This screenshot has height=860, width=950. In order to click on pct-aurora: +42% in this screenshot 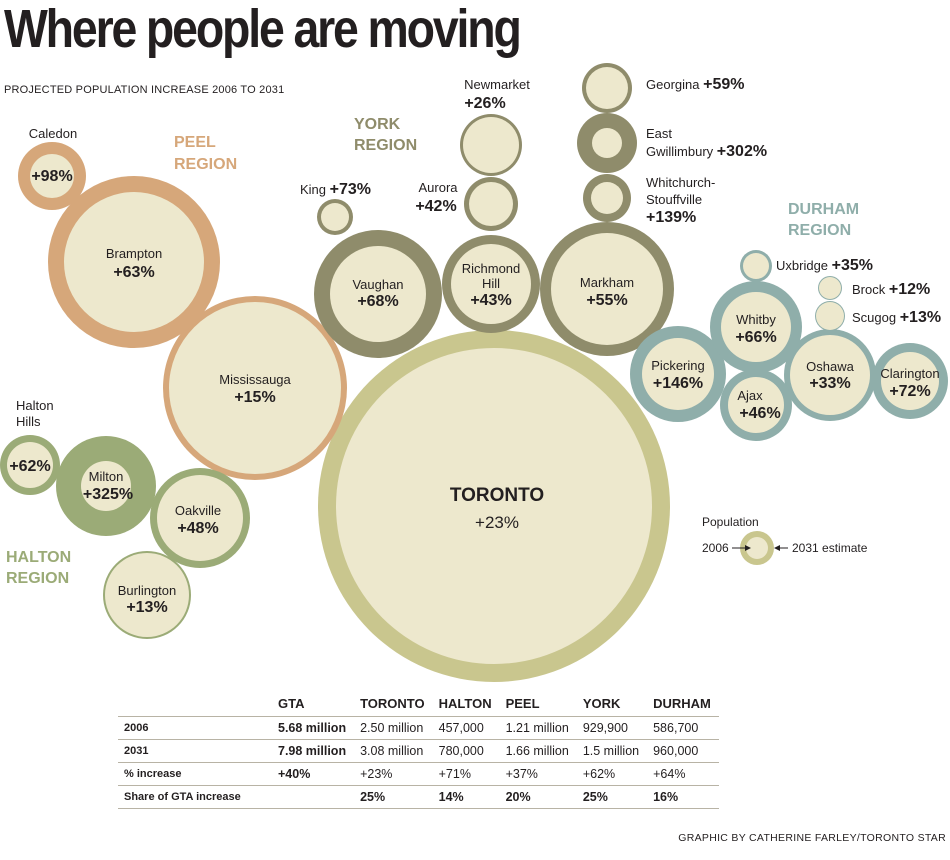, I will do `click(435, 206)`.